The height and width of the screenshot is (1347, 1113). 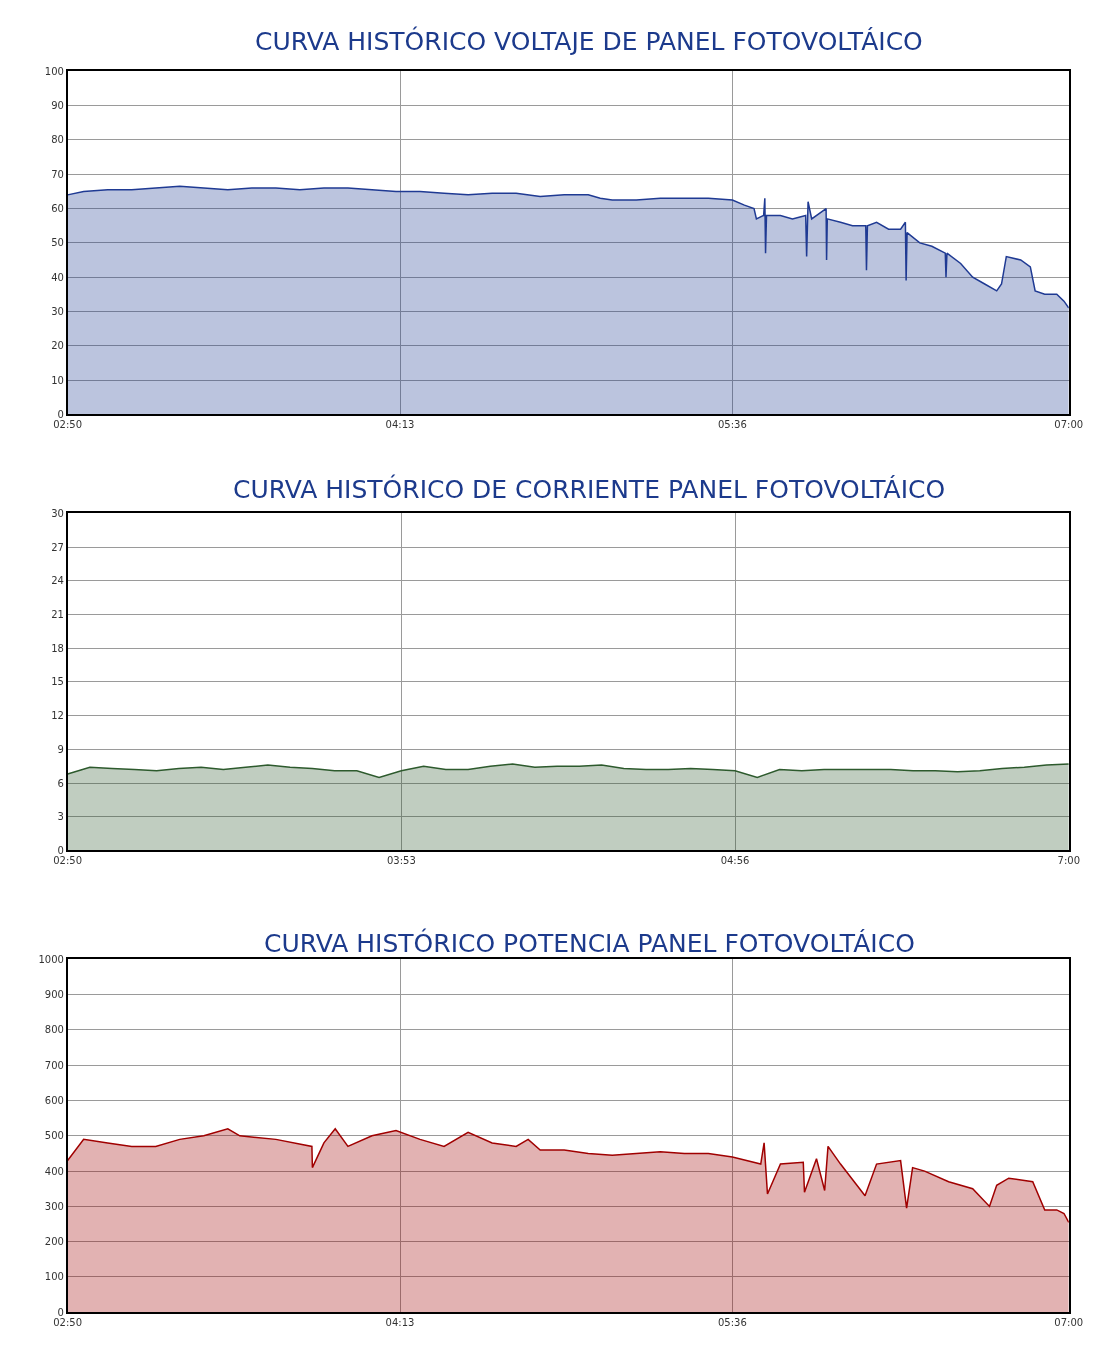 I want to click on y-tick-label: 200, so click(x=54, y=1242).